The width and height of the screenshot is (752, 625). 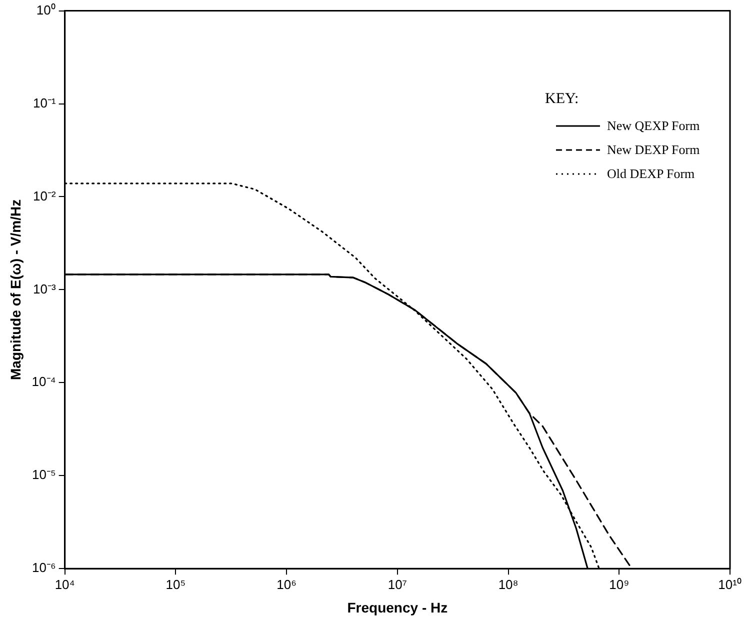 I want to click on y-axis-title: Magnitude of E(ω) - V/m/Hz, so click(x=15, y=289).